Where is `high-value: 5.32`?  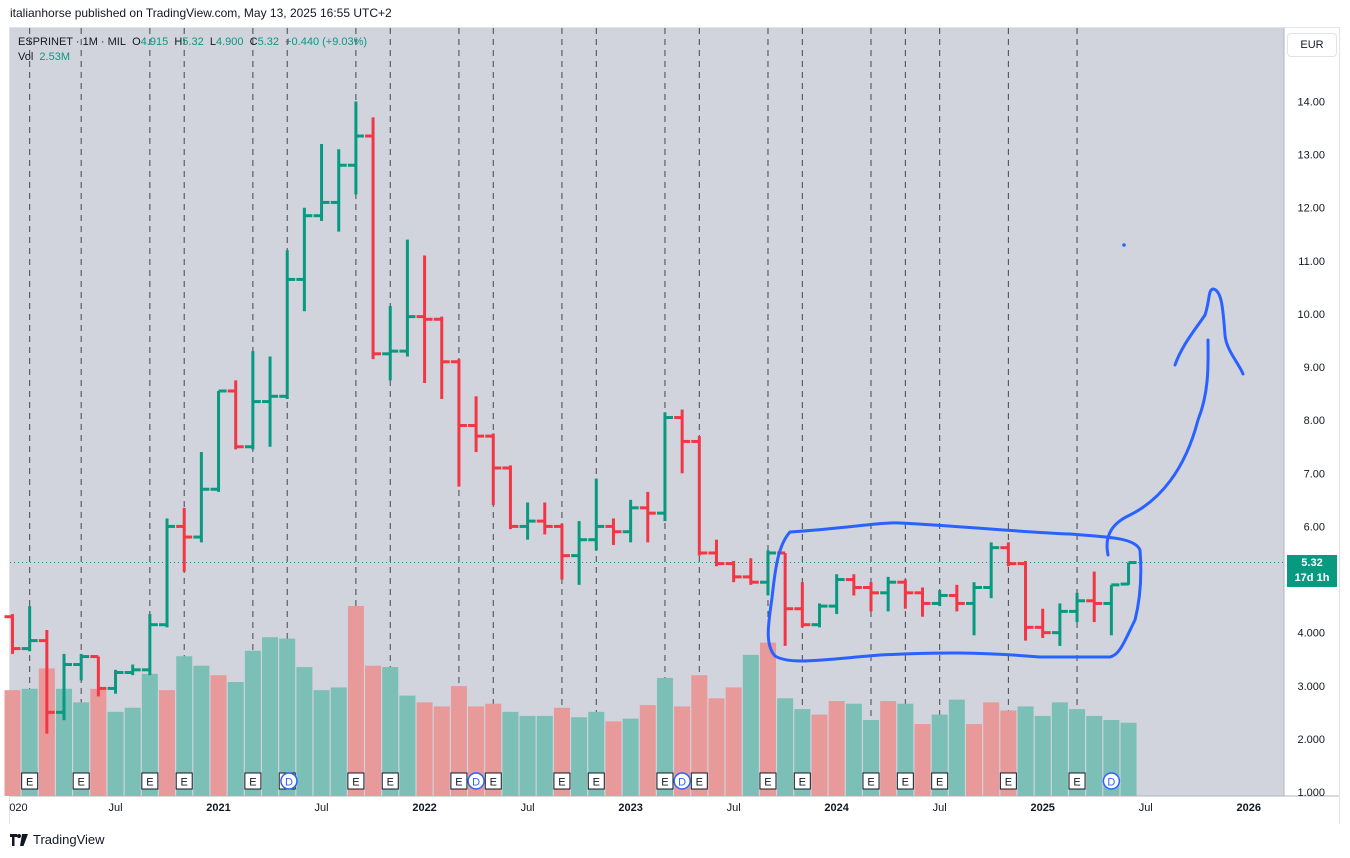 high-value: 5.32 is located at coordinates (193, 42).